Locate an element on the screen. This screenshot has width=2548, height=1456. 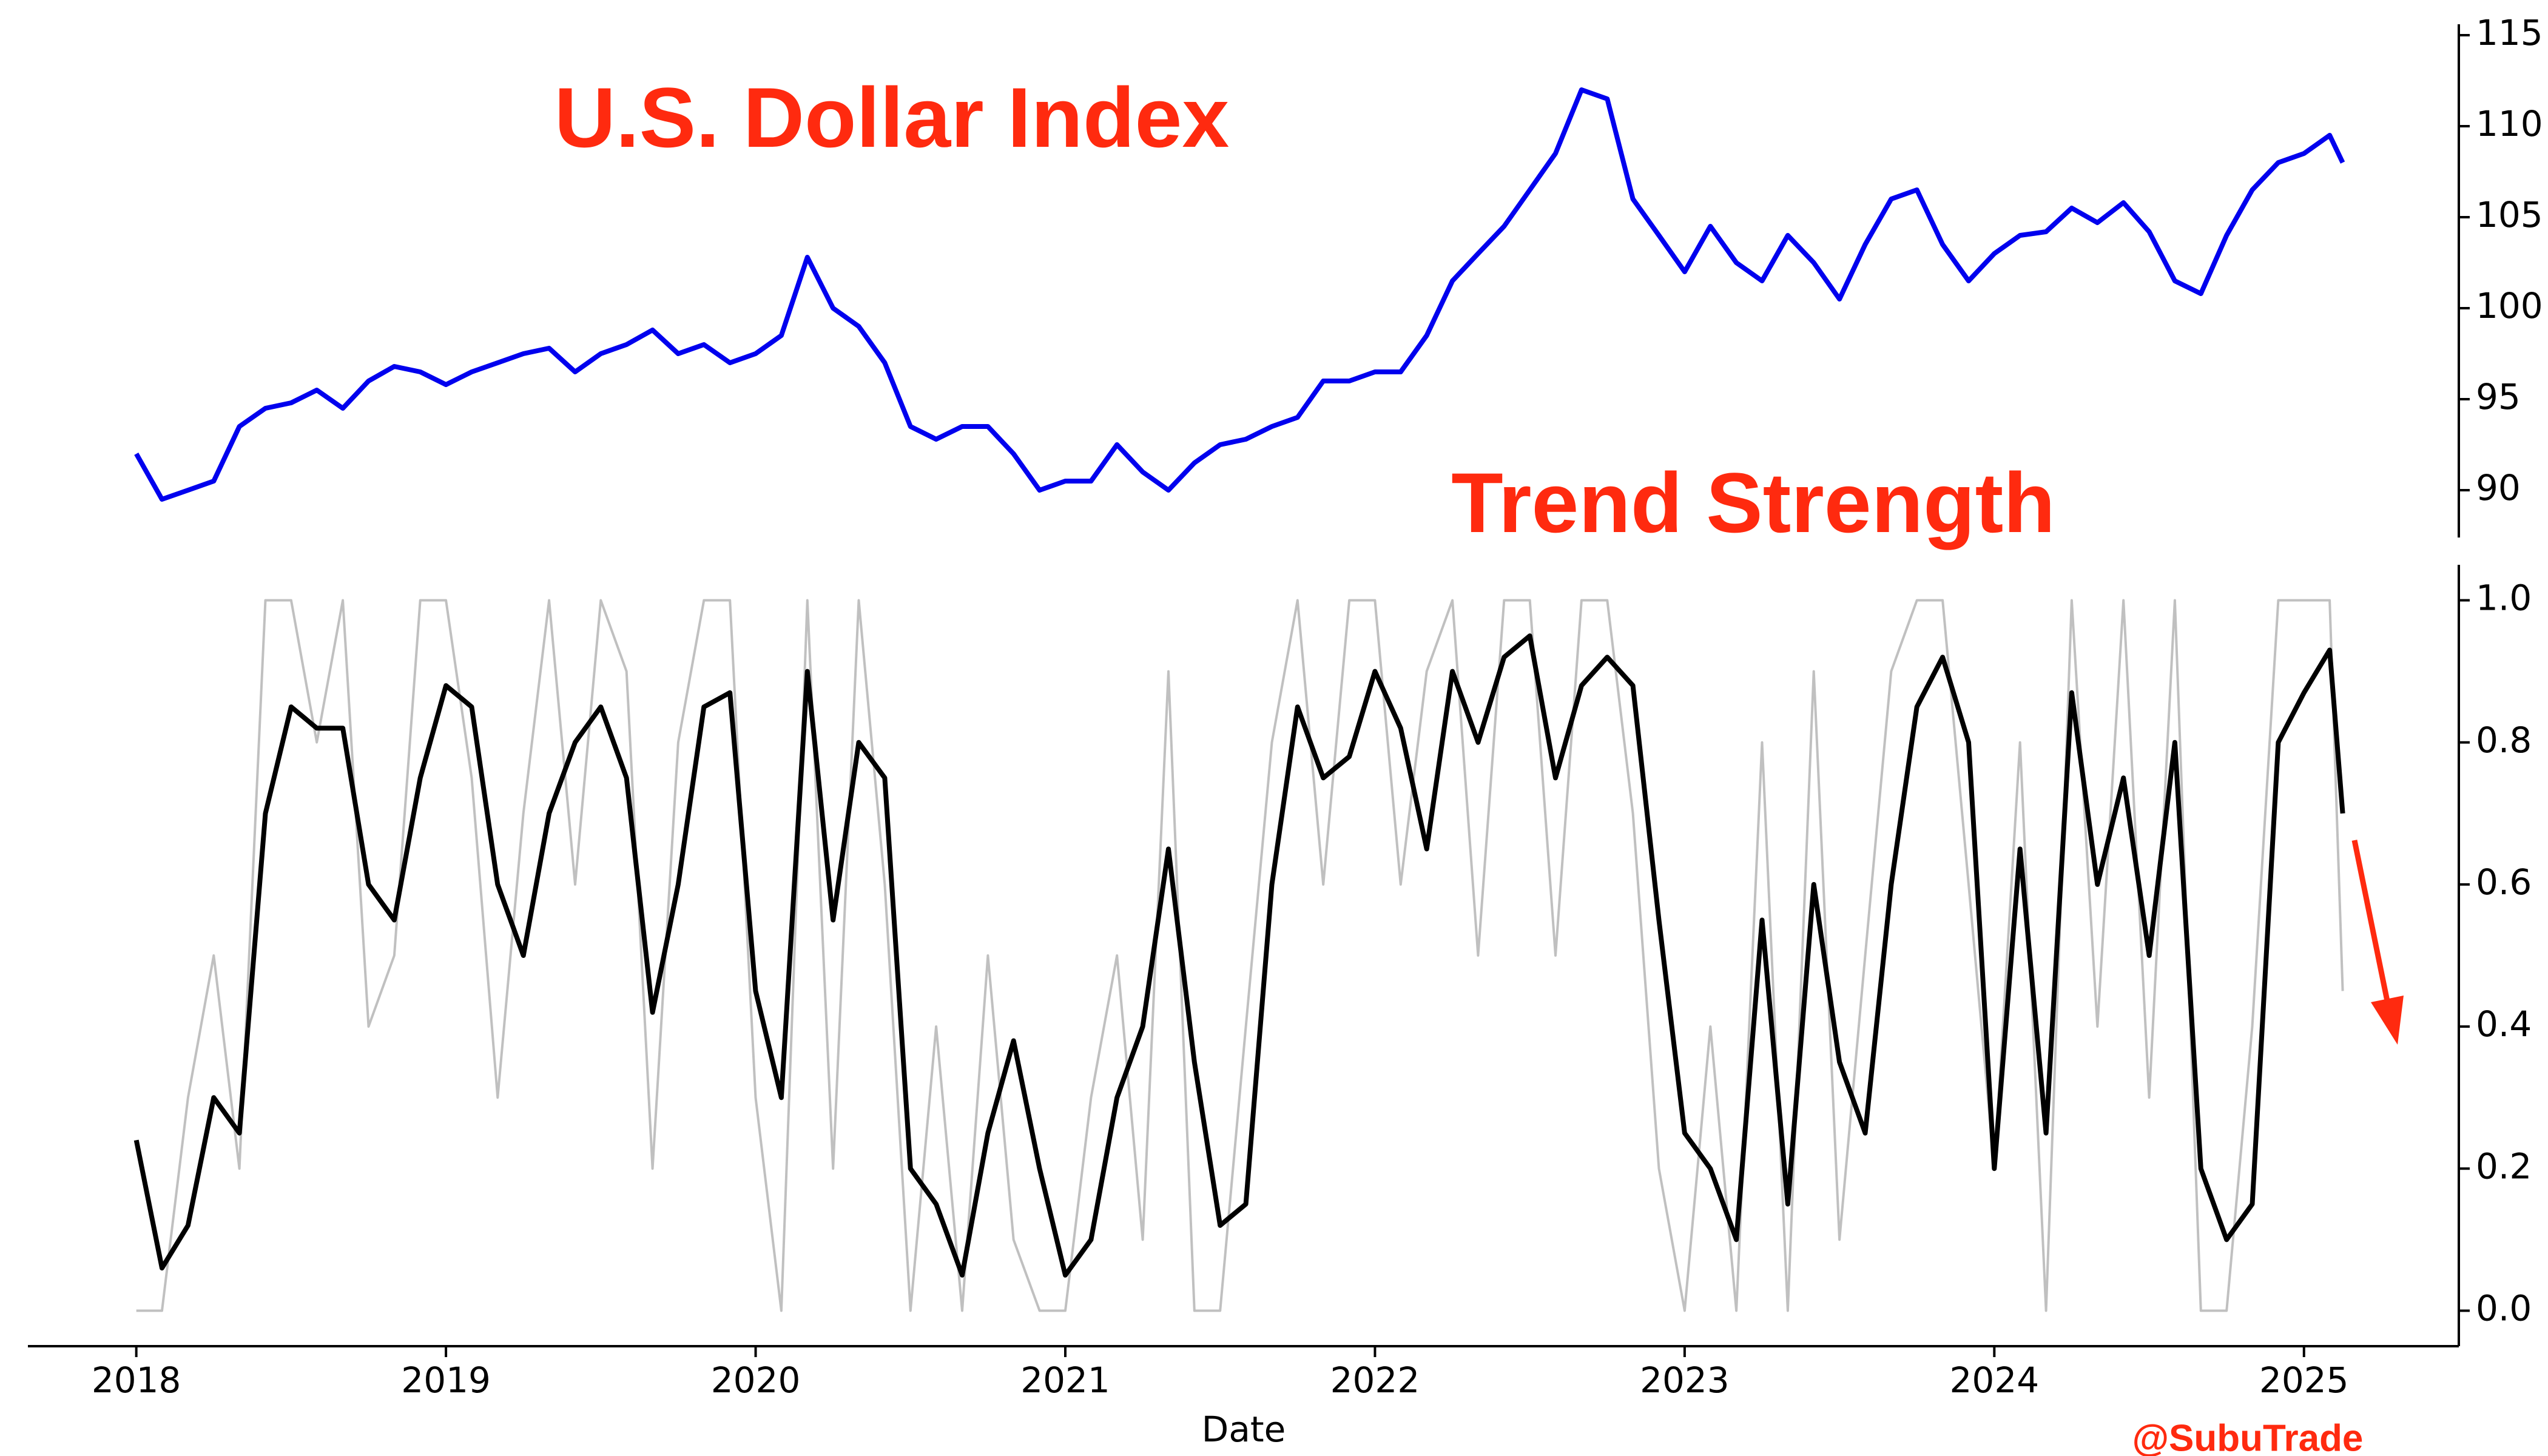
x-tick-label: 2022 is located at coordinates (1375, 1380).